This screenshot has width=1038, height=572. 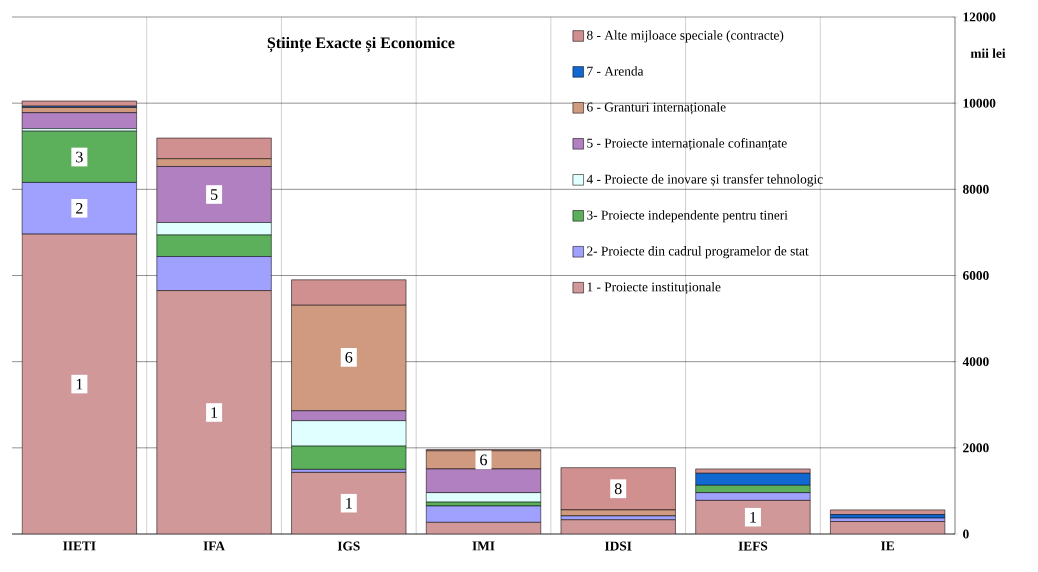 What do you see at coordinates (687, 144) in the screenshot?
I see `legend-label: 5 - Proiecte internaționale cofinanțate` at bounding box center [687, 144].